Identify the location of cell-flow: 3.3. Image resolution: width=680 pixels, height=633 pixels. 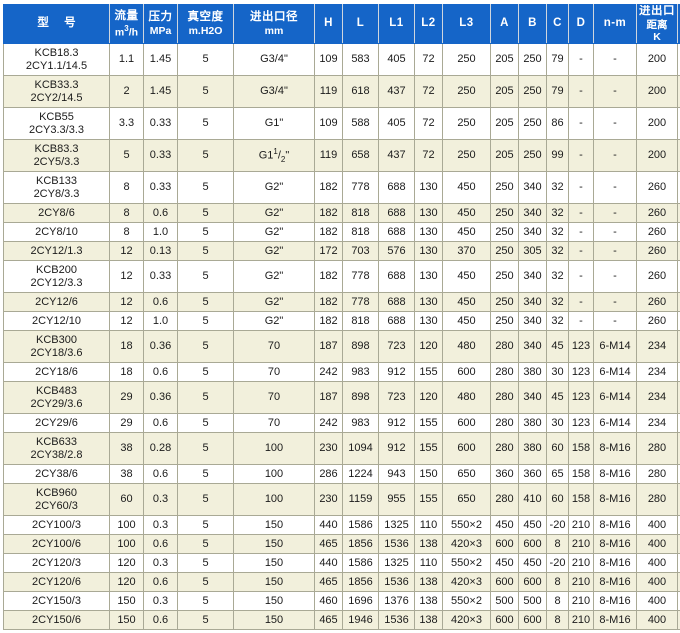
(127, 124).